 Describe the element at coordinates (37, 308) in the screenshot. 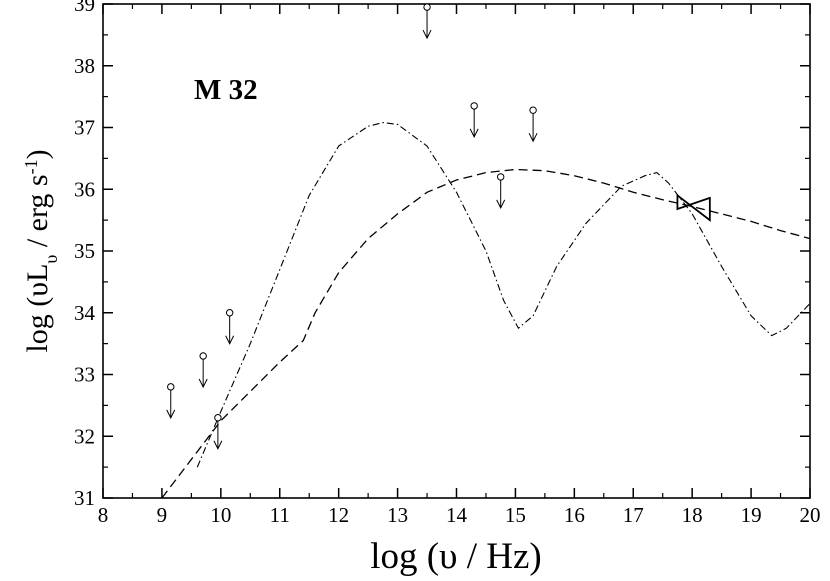

I see `y-axis-title-prefix: log (υL` at that location.